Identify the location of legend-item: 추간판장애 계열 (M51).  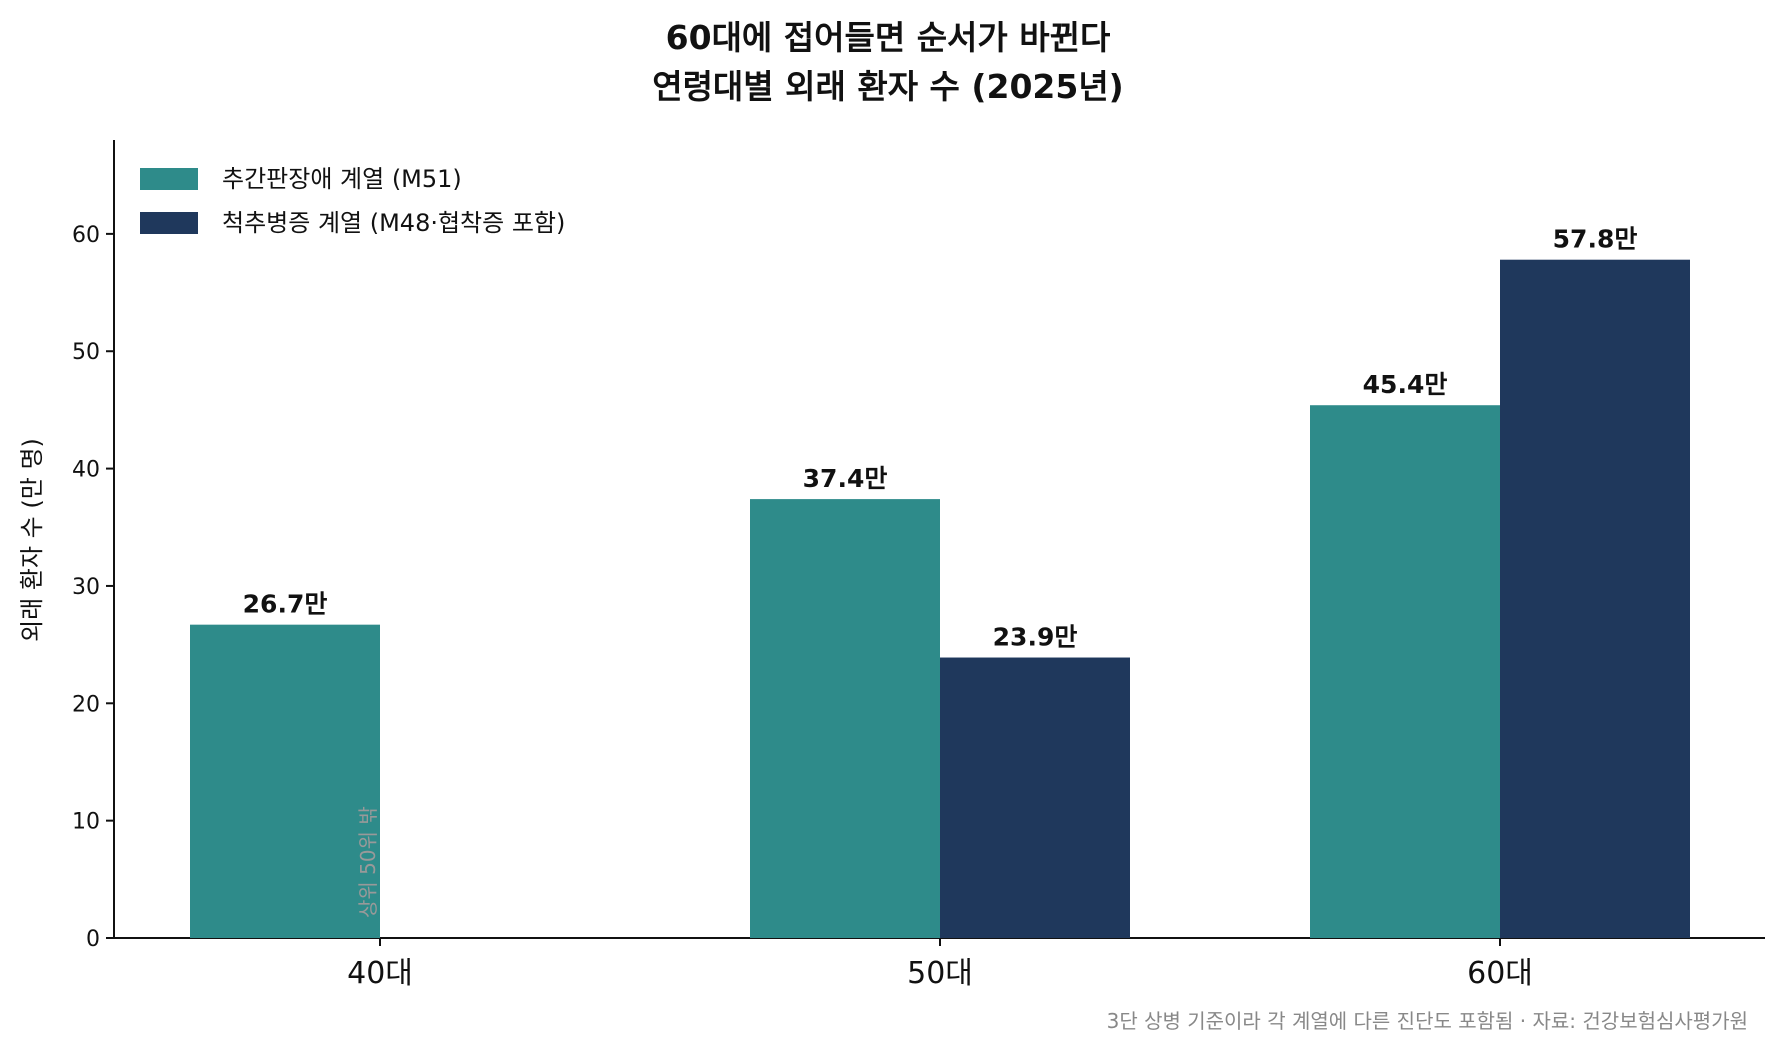
(301, 179).